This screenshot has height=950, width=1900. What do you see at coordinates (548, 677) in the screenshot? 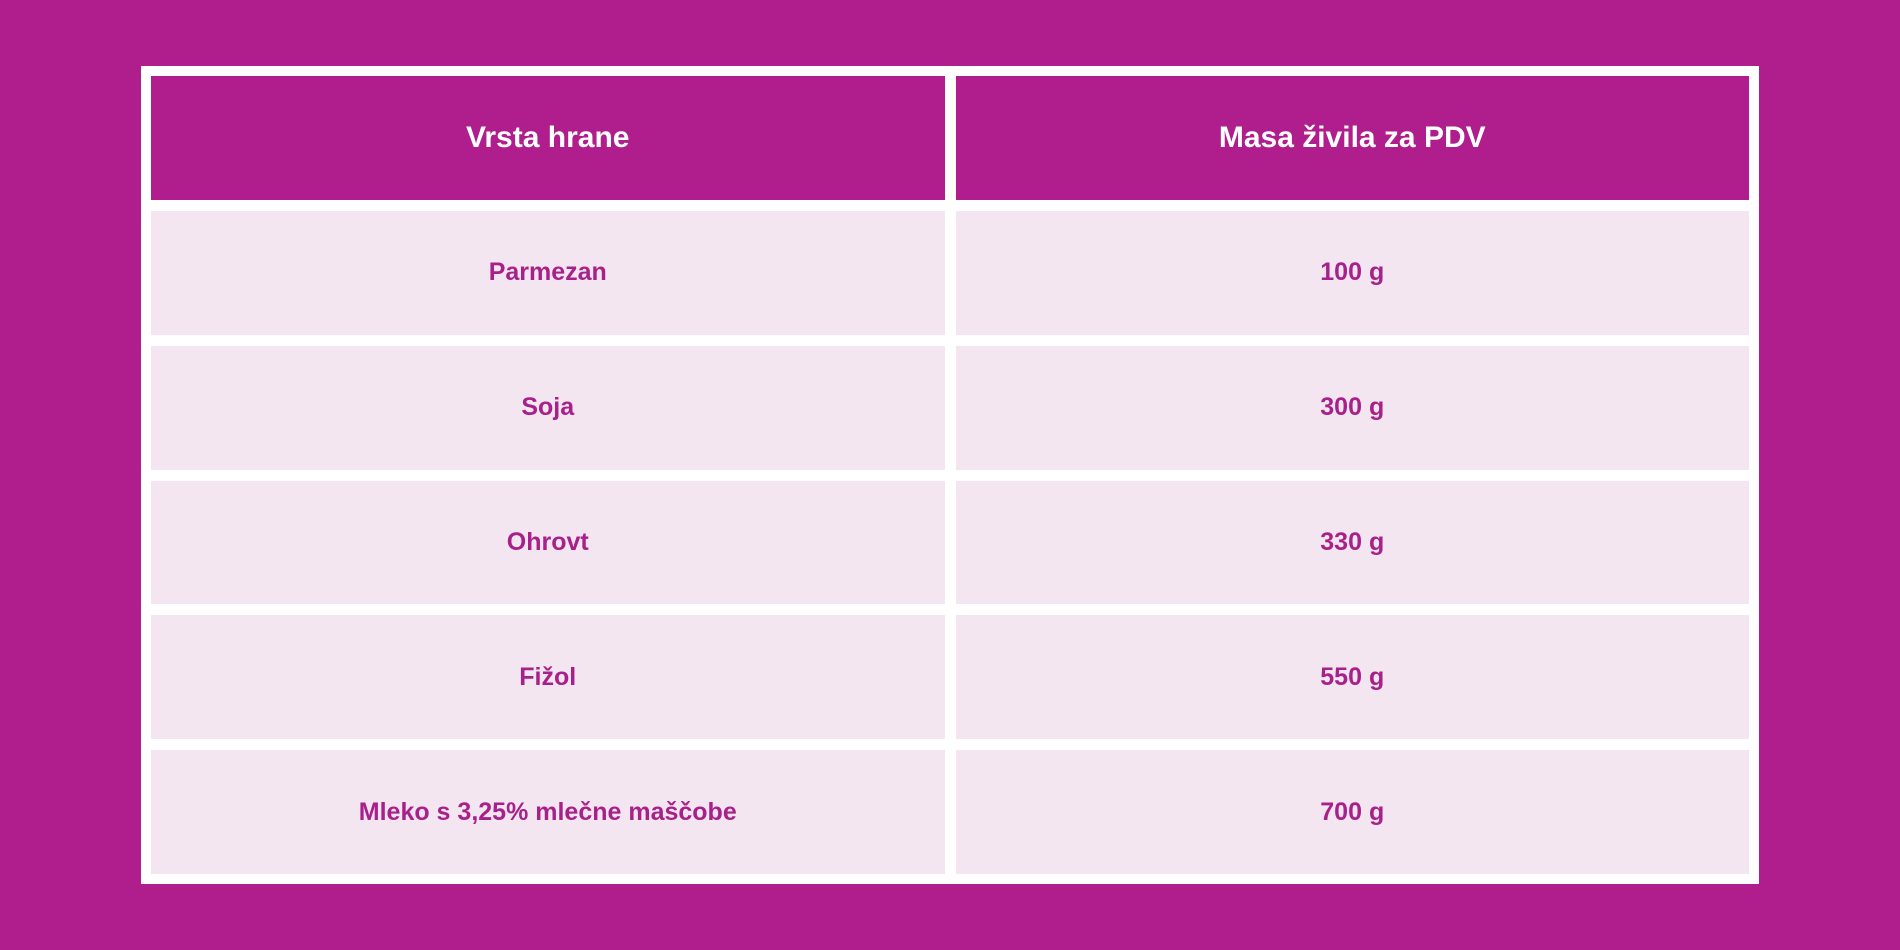
I see `cell-food: Fižol` at bounding box center [548, 677].